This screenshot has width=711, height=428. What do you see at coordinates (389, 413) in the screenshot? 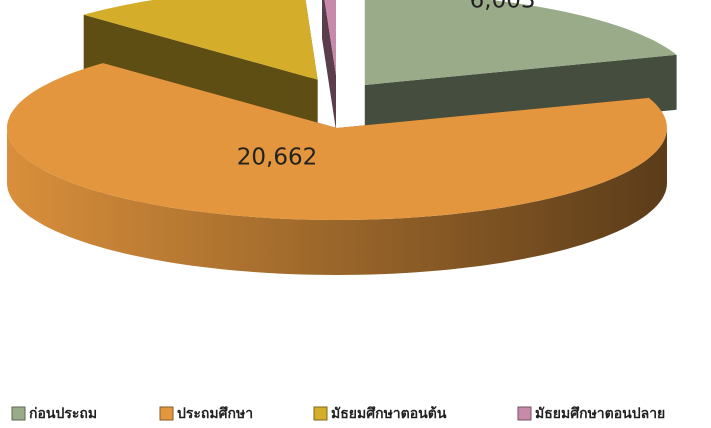
I see `legend-label: มัธยมศึกษาตอนต้น` at bounding box center [389, 413].